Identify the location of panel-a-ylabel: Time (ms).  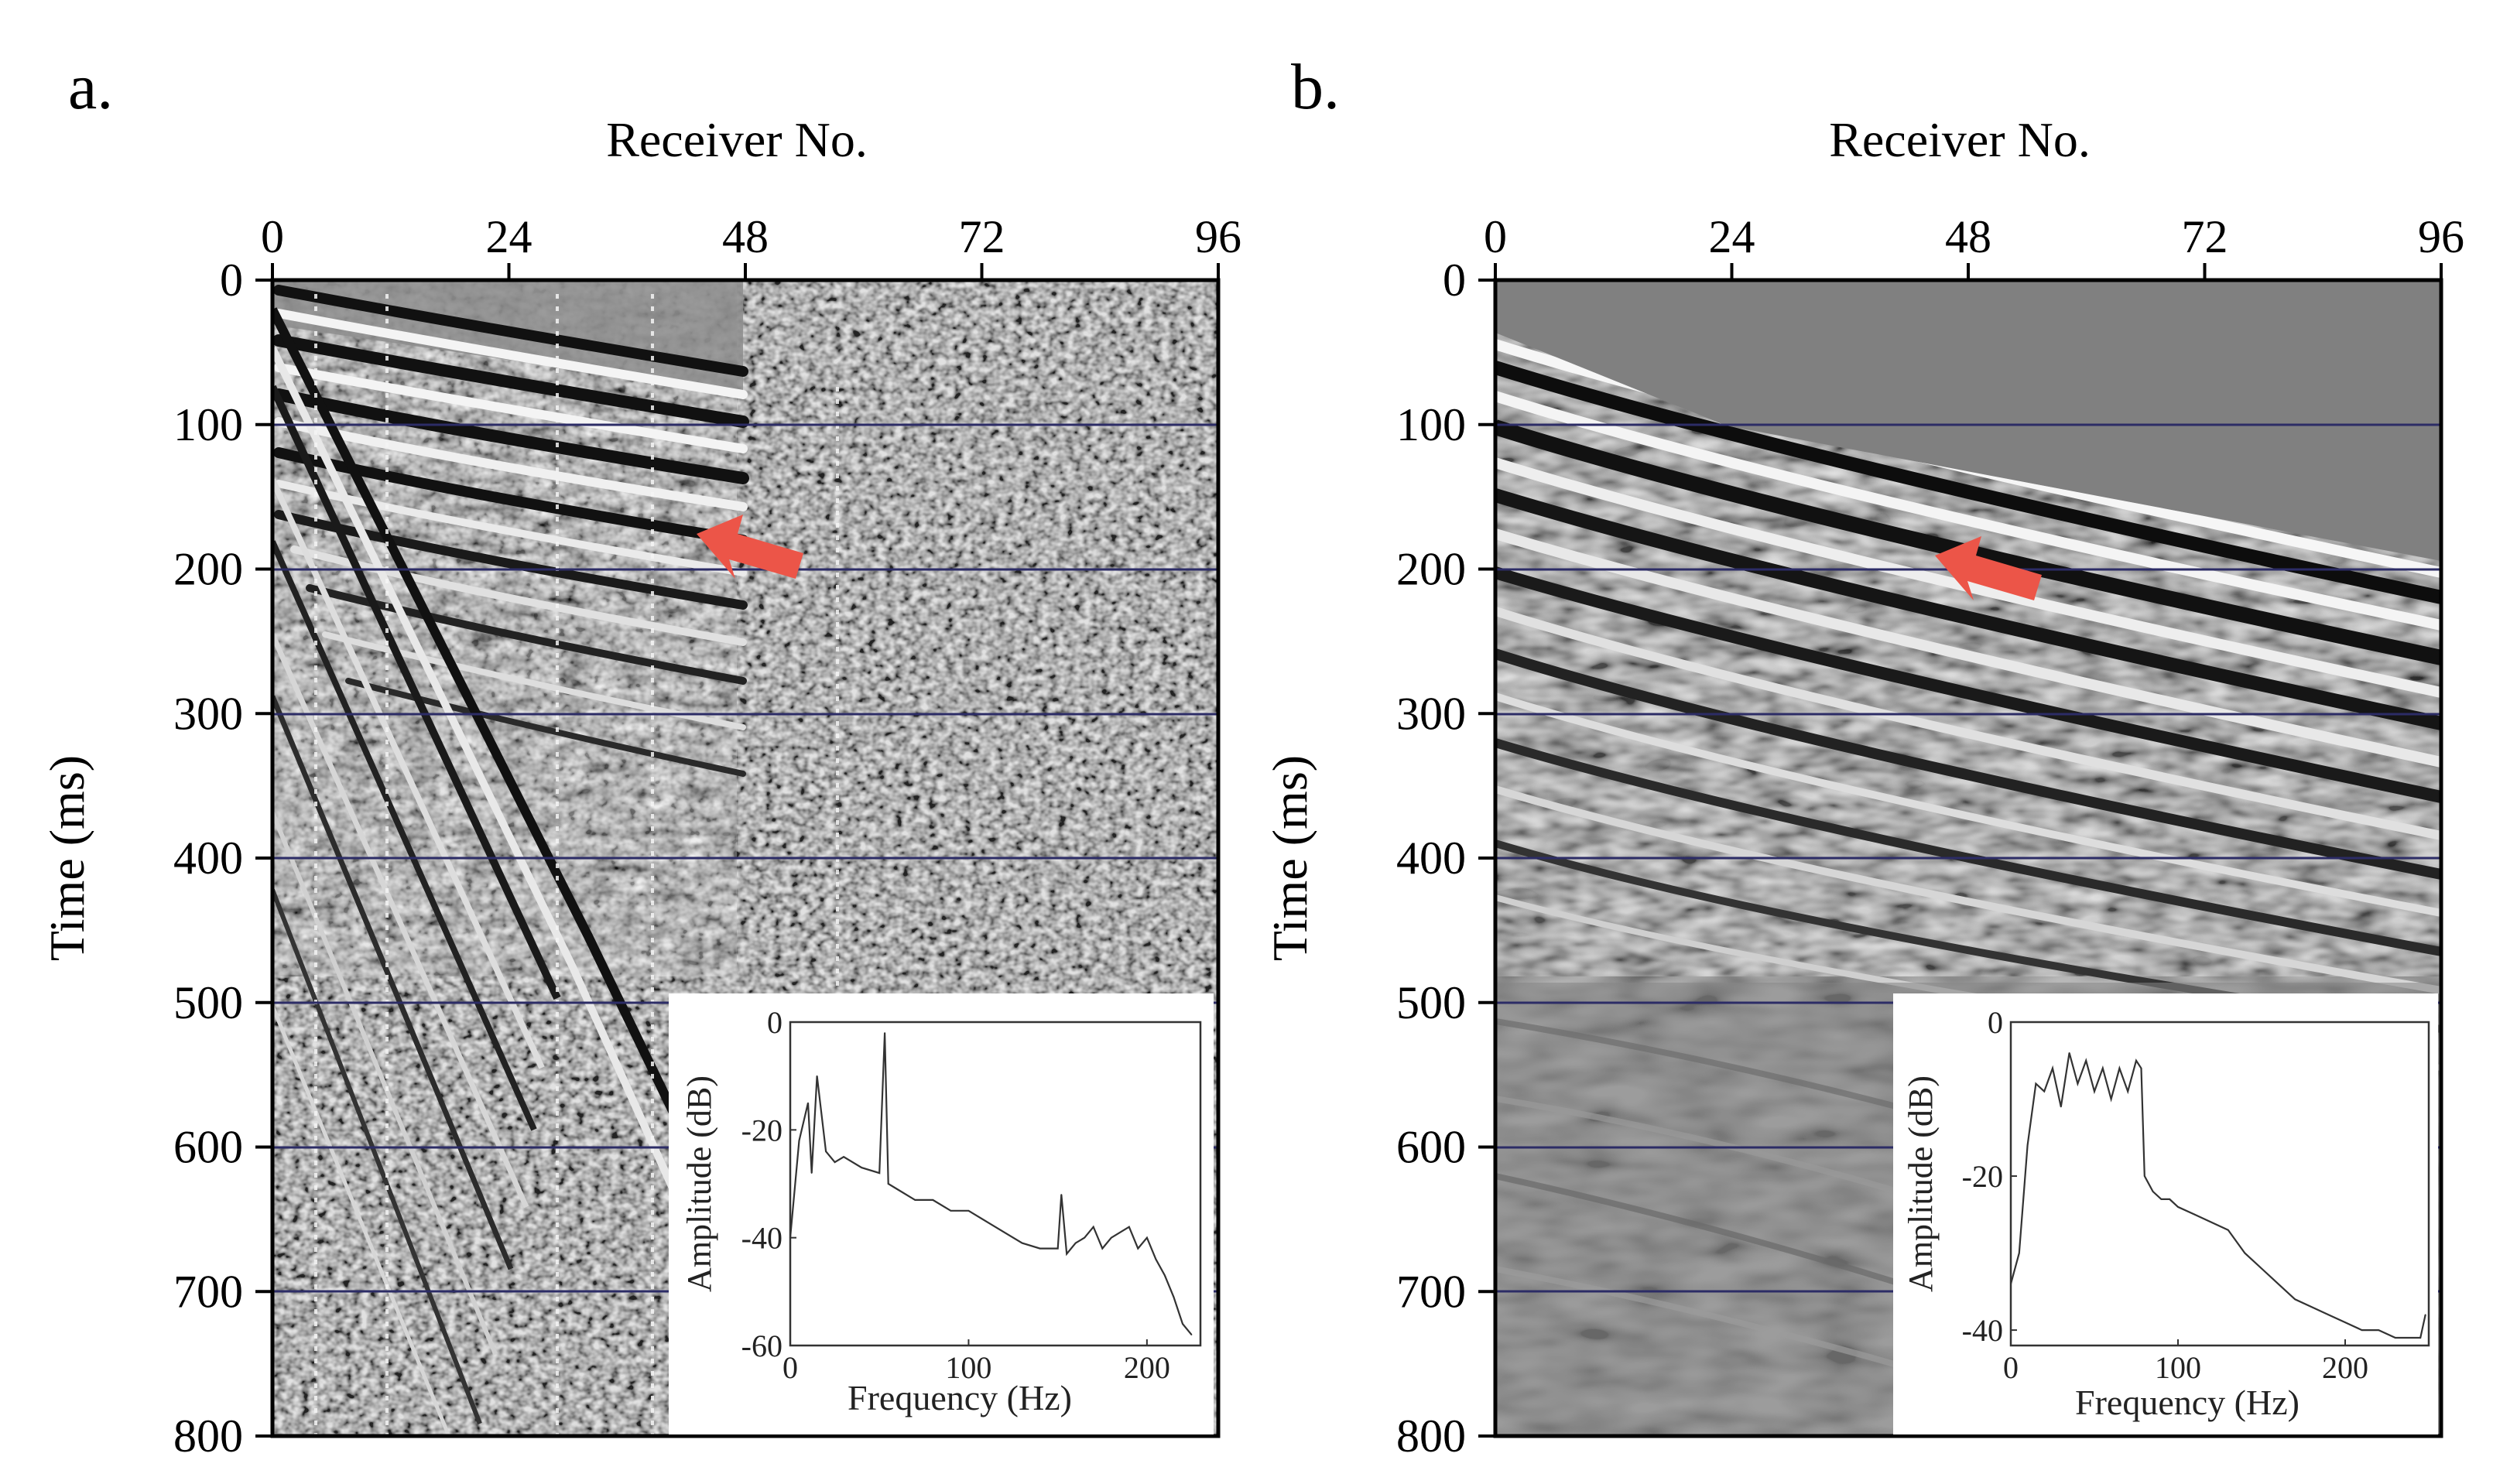
(66, 858).